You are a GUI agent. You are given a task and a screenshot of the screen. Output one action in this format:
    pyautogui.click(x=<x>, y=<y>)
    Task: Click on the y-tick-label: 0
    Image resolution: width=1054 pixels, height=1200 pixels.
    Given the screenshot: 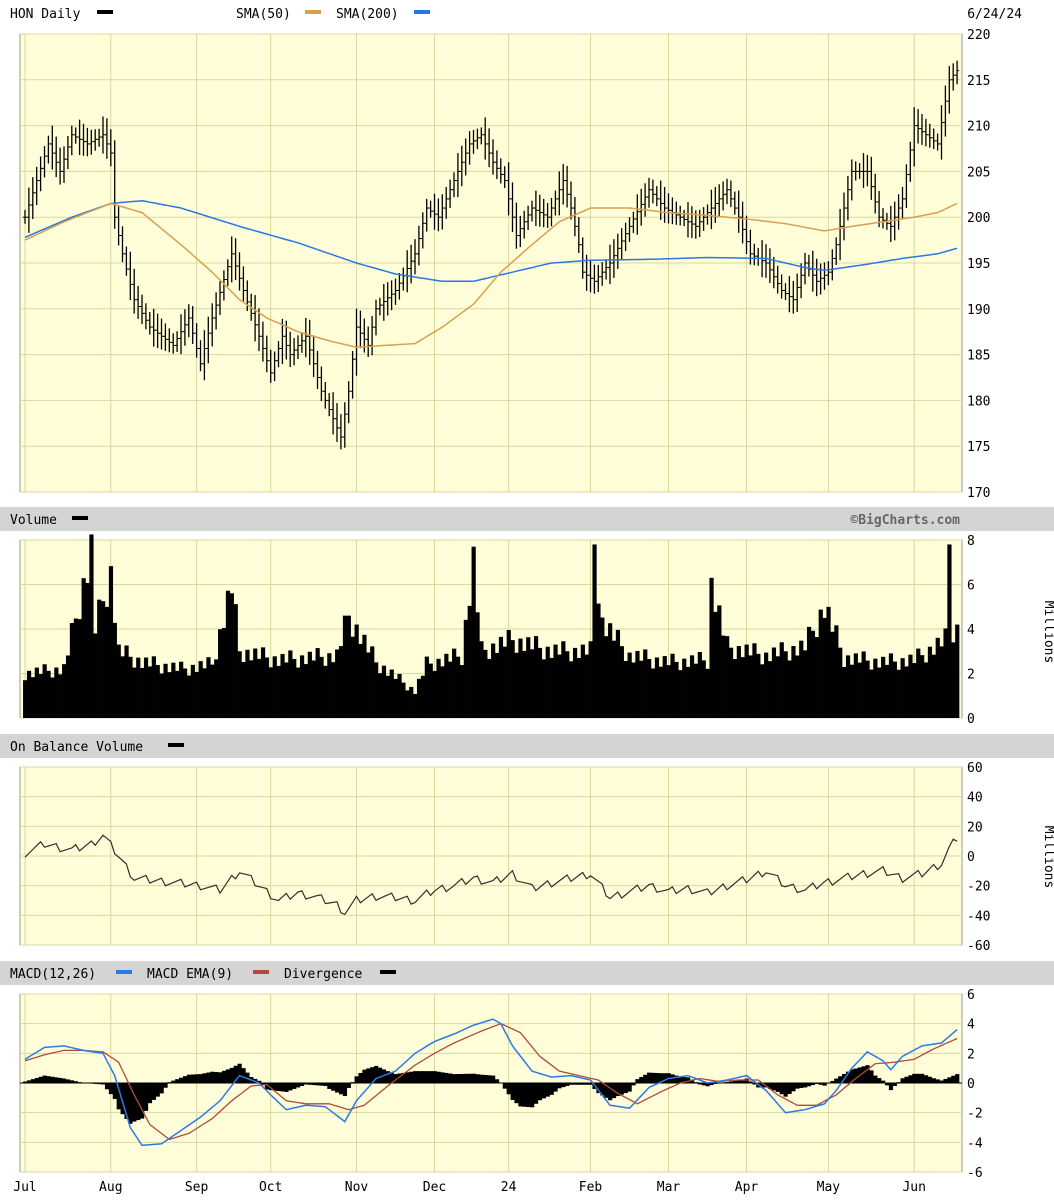 What is the action you would take?
    pyautogui.click(x=971, y=1084)
    